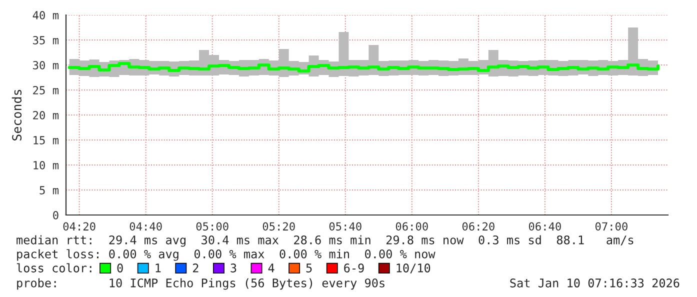  What do you see at coordinates (325, 241) in the screenshot?
I see `text: median rtt: 29.4 ms avg 30.4 ms max 28.6 ms min 29.8 ms now 0.3 ms sd 88.1 am/s` at bounding box center [325, 241].